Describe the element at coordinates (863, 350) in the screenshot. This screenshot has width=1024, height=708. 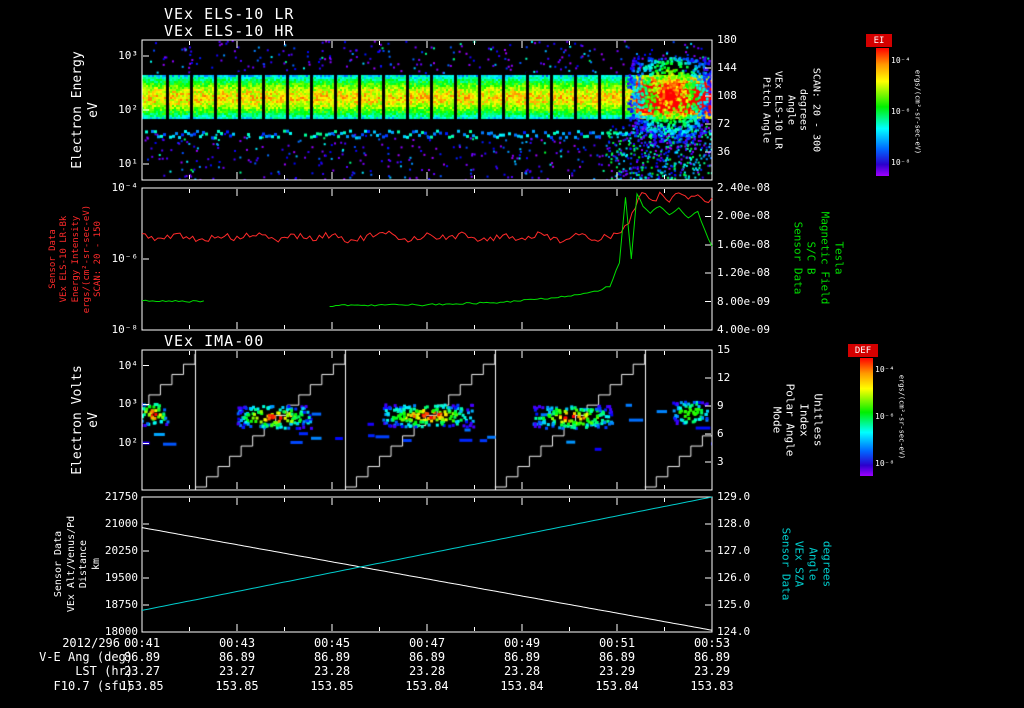
I see `def-colorbar-tag: DEF` at that location.